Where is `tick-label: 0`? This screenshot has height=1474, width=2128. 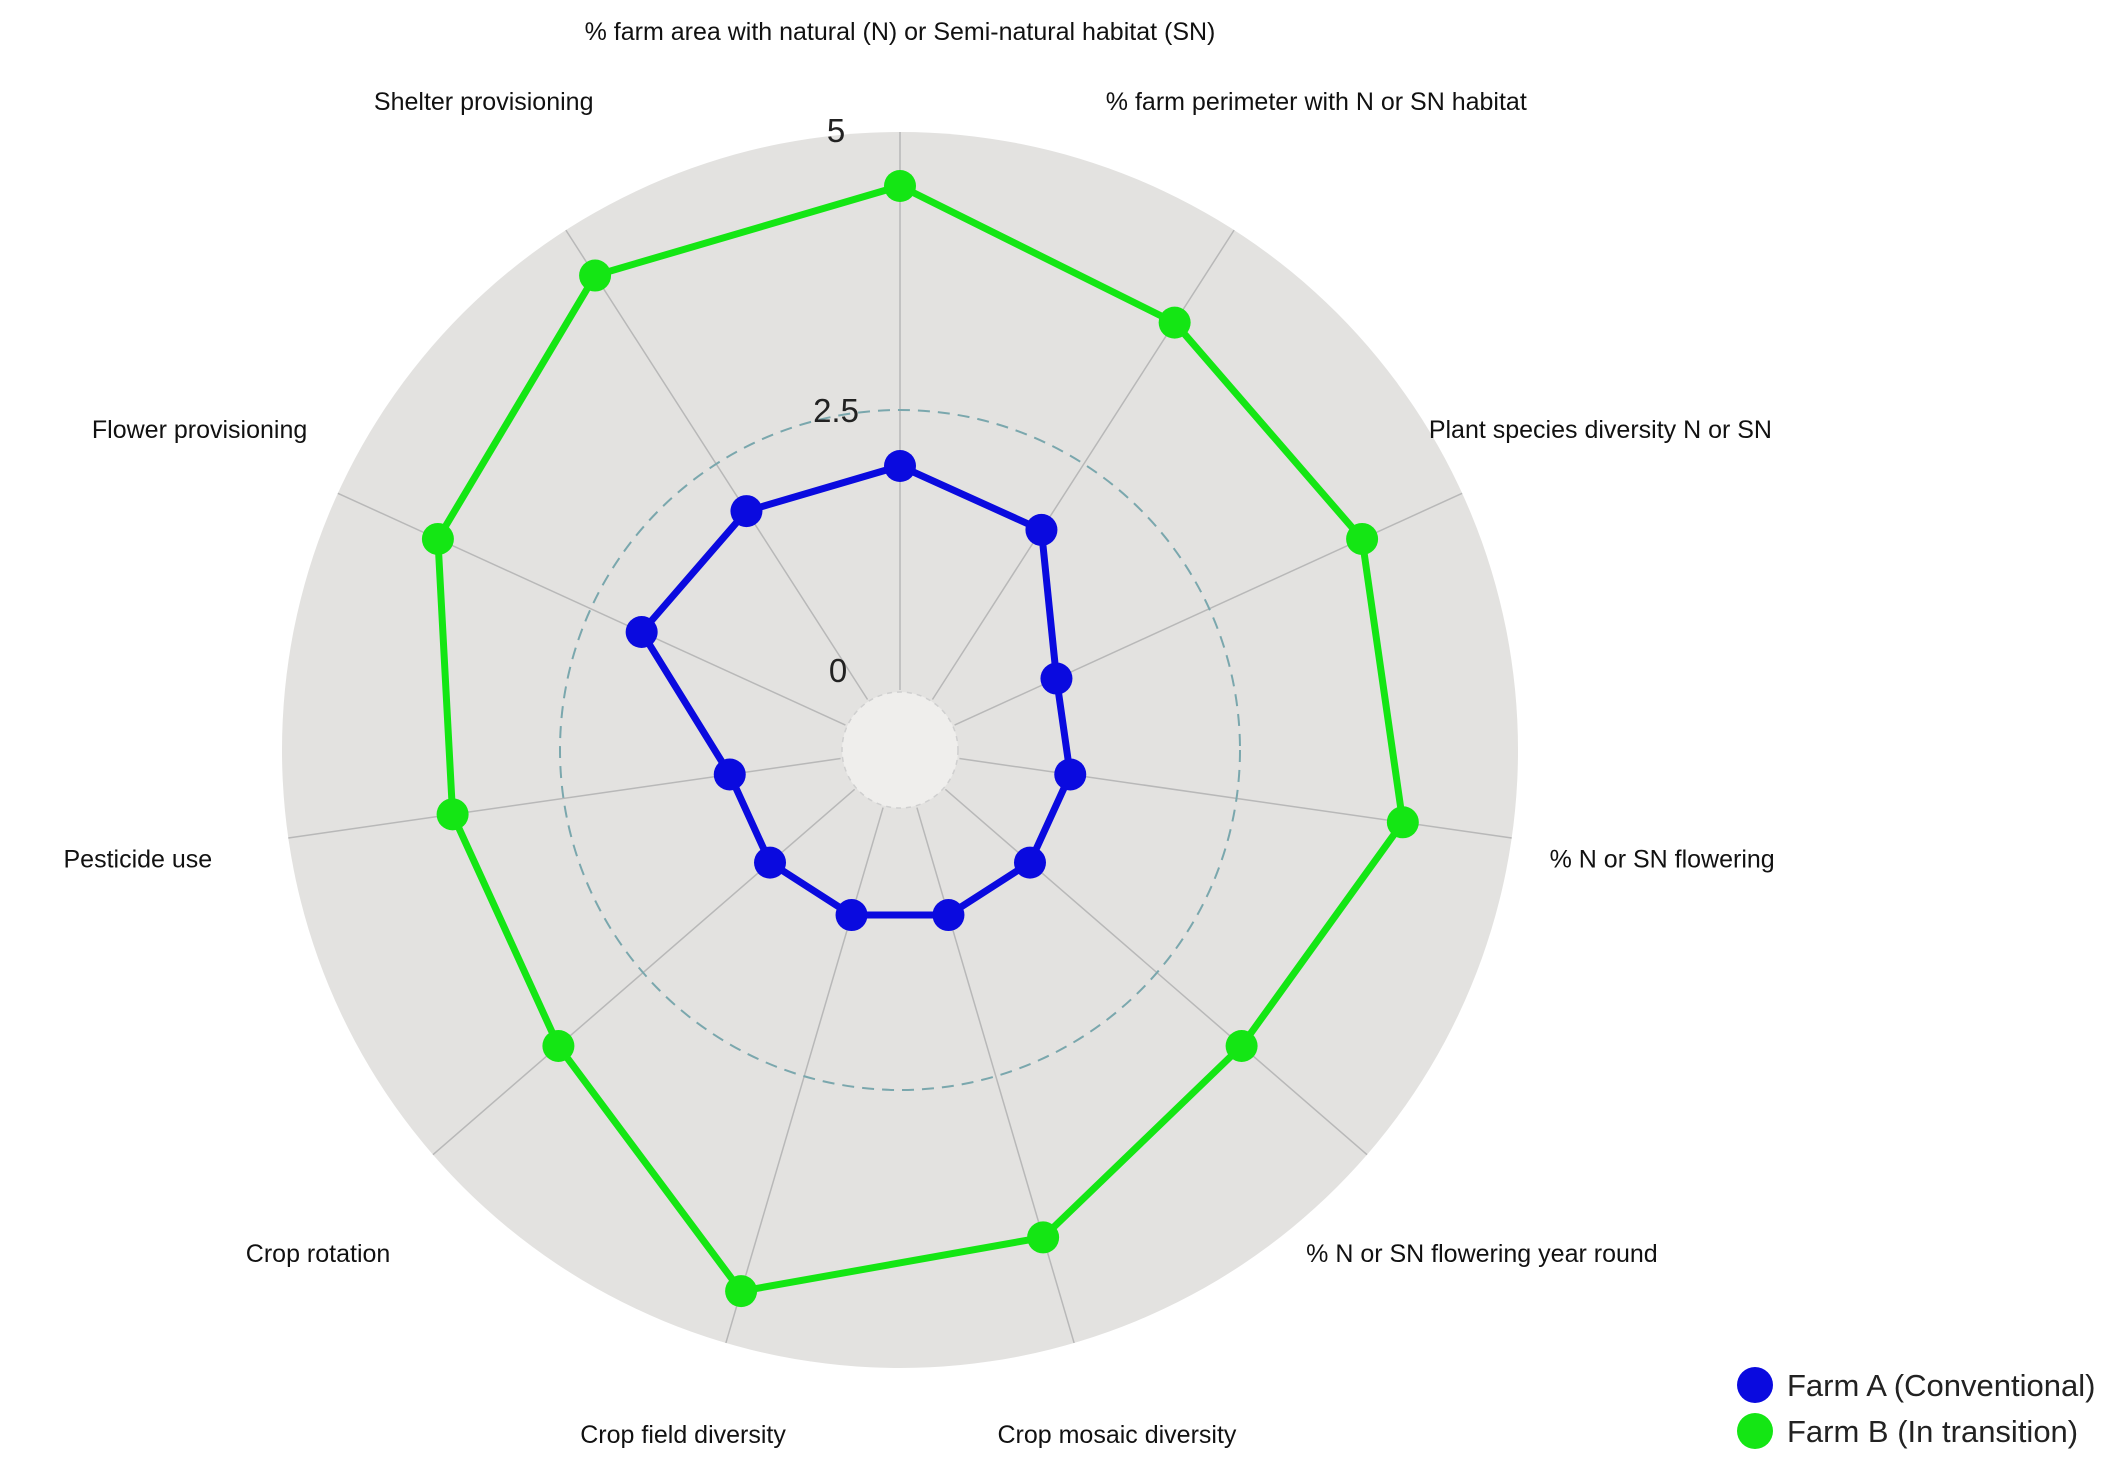
tick-label: 0 is located at coordinates (838, 670).